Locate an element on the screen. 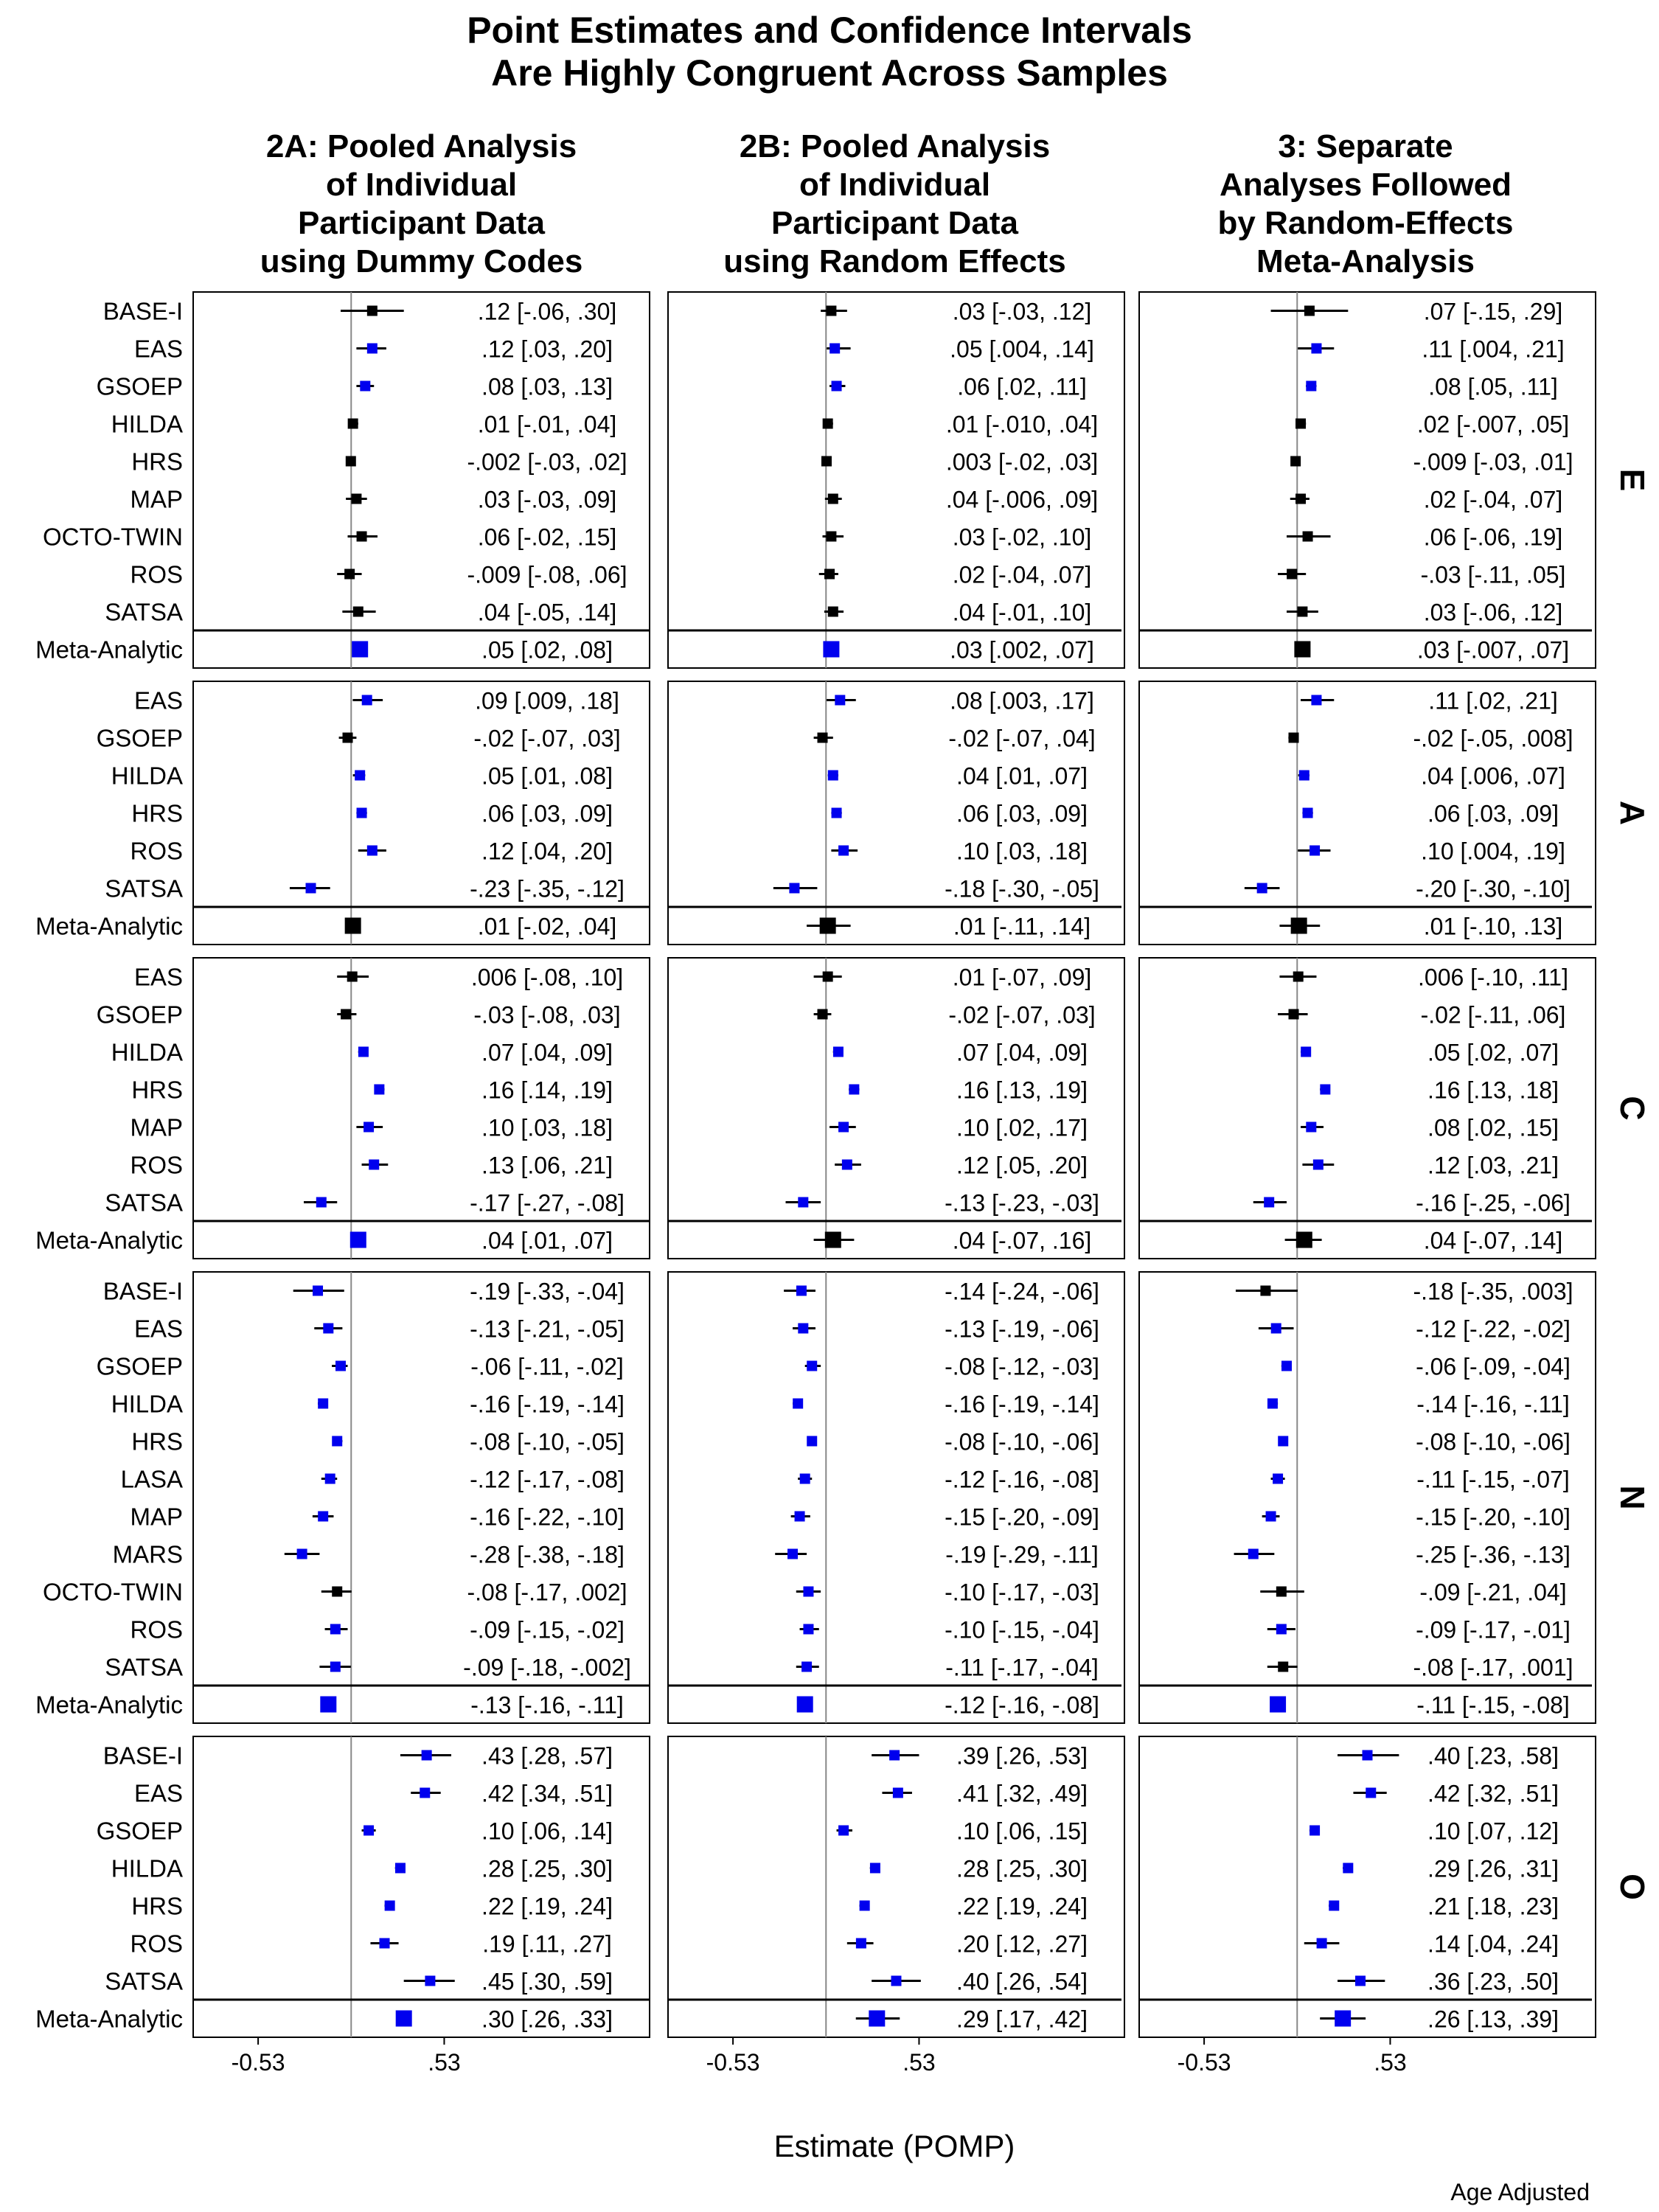 The image size is (1659, 2212). estimate-label: -.009 [-.03, .01] is located at coordinates (1493, 462).